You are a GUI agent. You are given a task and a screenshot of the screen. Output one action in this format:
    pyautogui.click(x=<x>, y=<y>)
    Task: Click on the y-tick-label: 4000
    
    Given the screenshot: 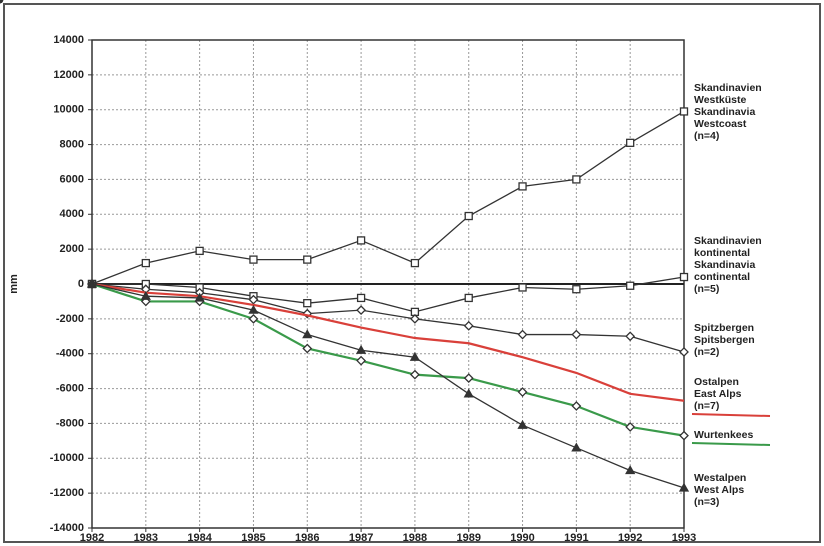 What is the action you would take?
    pyautogui.click(x=72, y=214)
    